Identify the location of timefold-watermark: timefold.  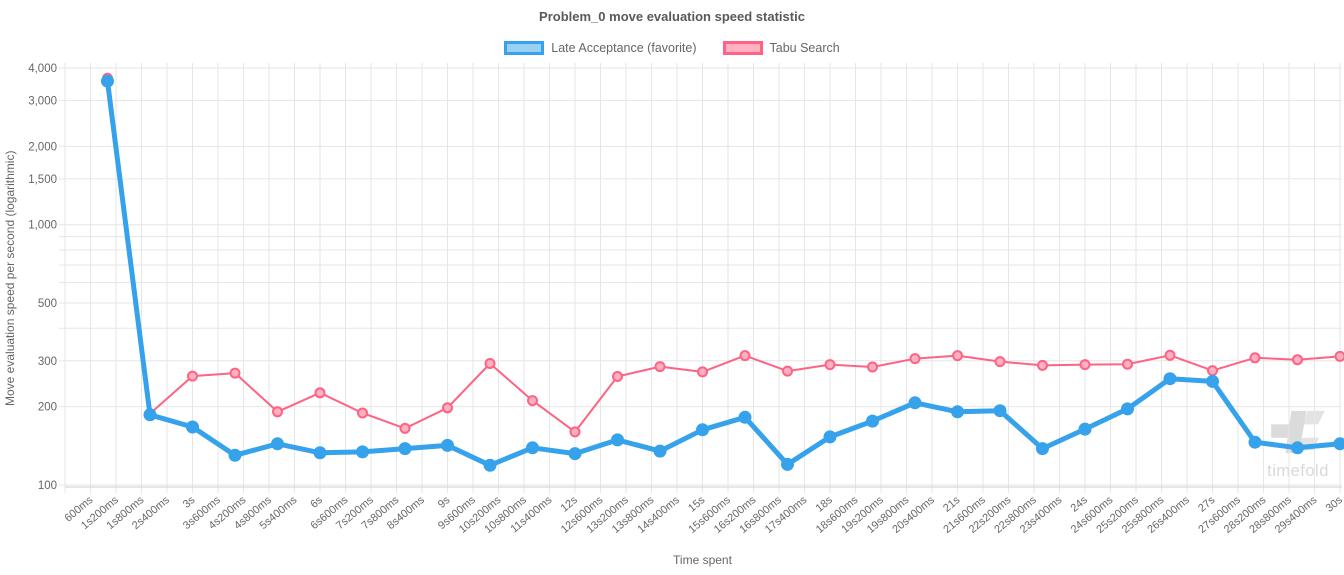
(1298, 445).